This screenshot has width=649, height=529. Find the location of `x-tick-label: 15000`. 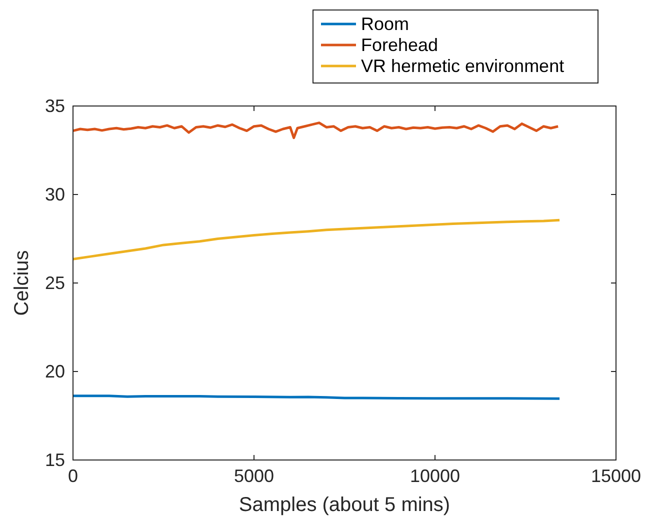

x-tick-label: 15000 is located at coordinates (616, 476).